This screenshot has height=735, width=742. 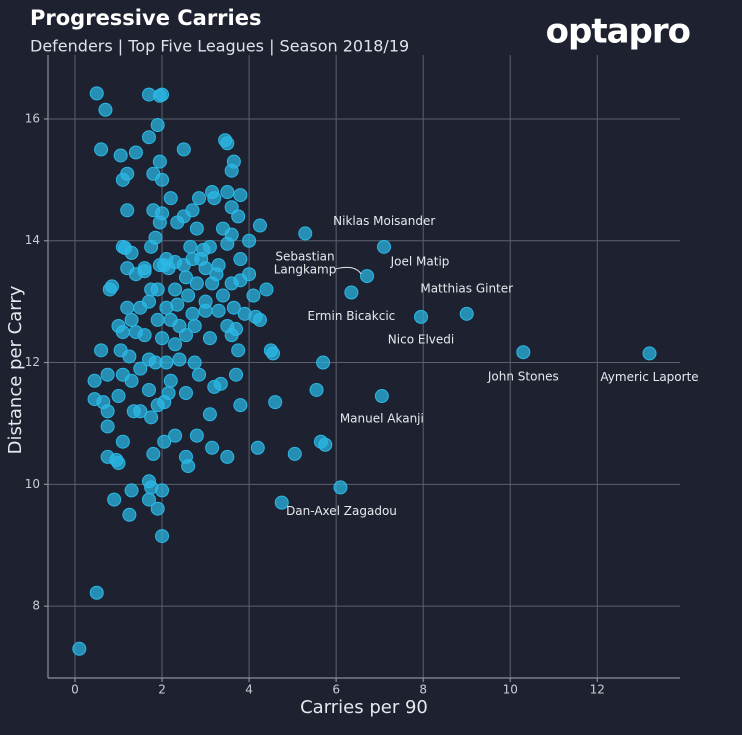 I want to click on y-tick-label: 10, so click(x=32, y=484).